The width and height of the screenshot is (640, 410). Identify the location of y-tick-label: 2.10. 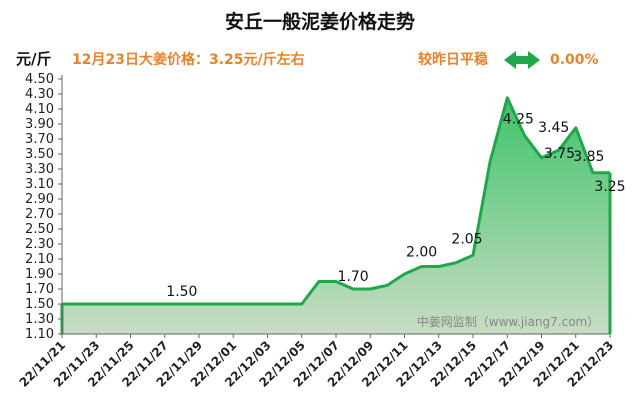
(39, 259).